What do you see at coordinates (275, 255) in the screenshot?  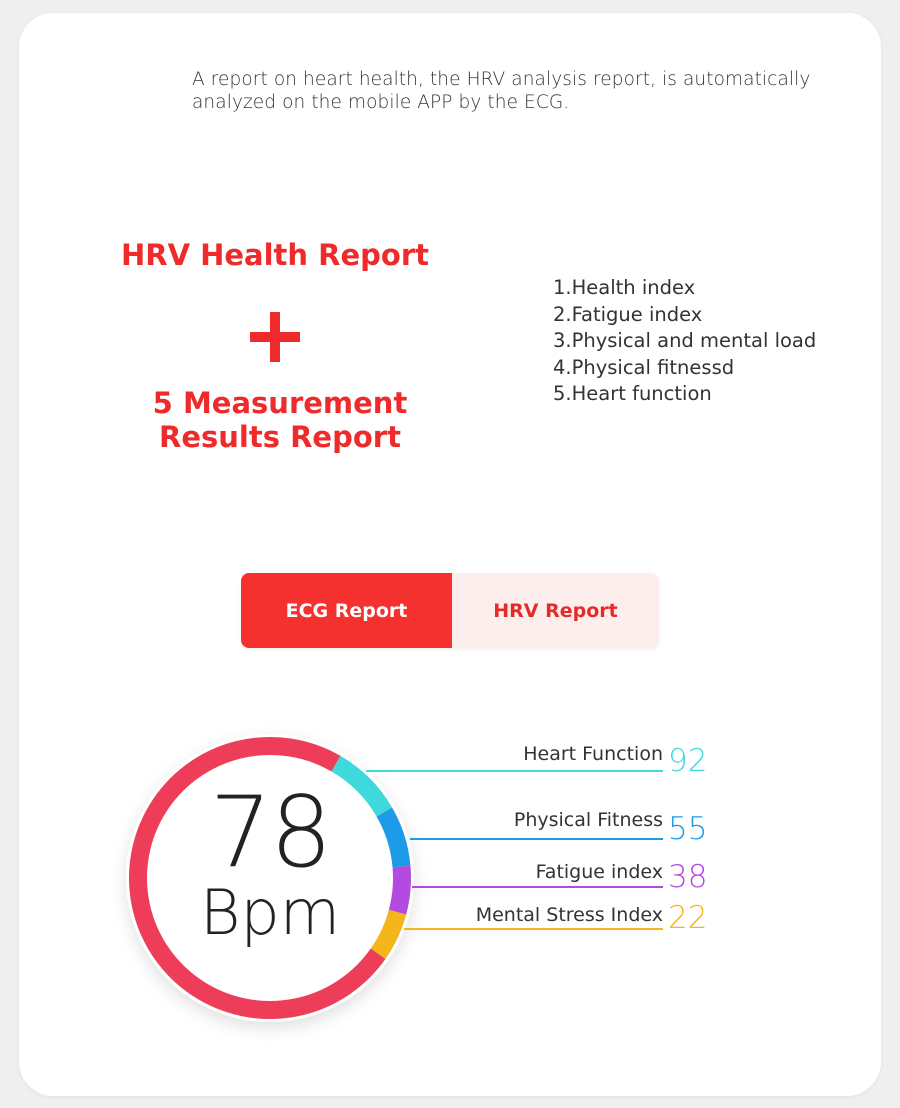 I see `hrv-health-report-title: HRV Health Report` at bounding box center [275, 255].